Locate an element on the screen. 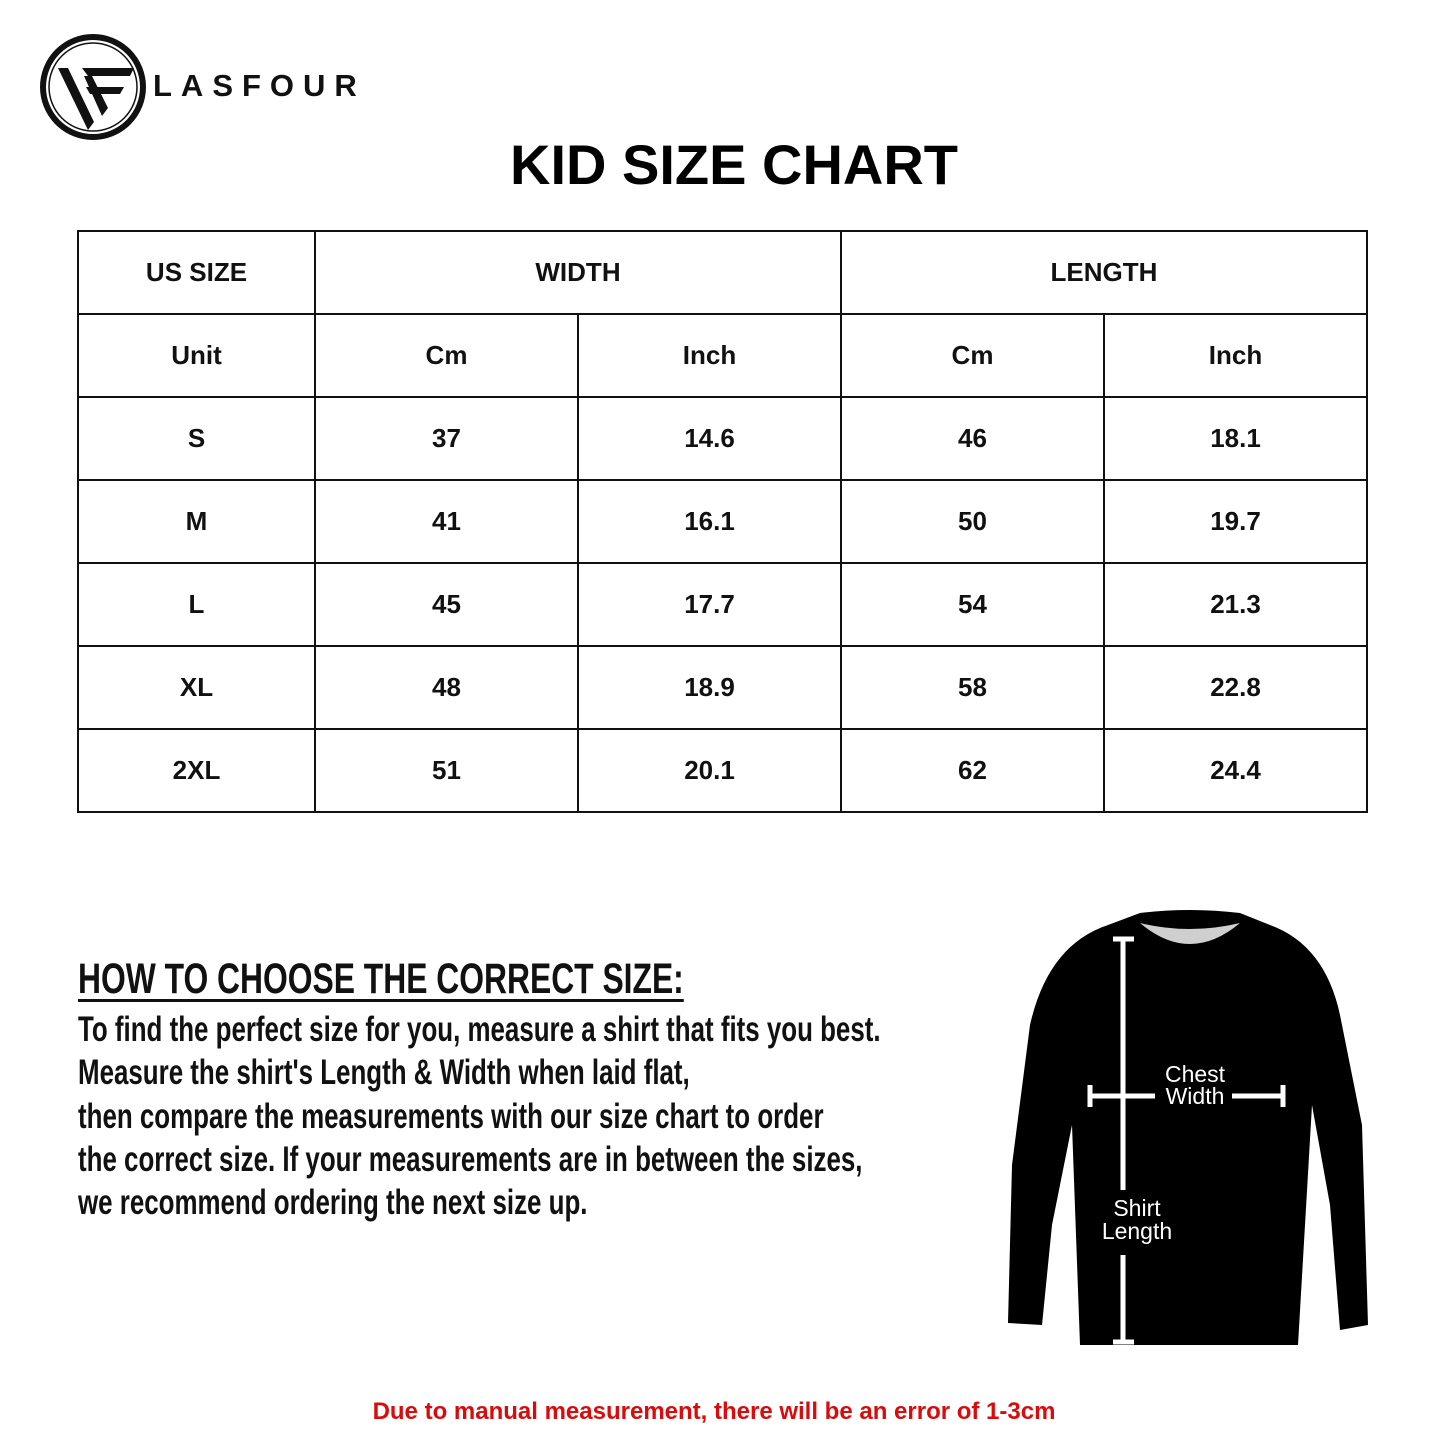  page-title: KID SIZE CHART is located at coordinates (734, 164).